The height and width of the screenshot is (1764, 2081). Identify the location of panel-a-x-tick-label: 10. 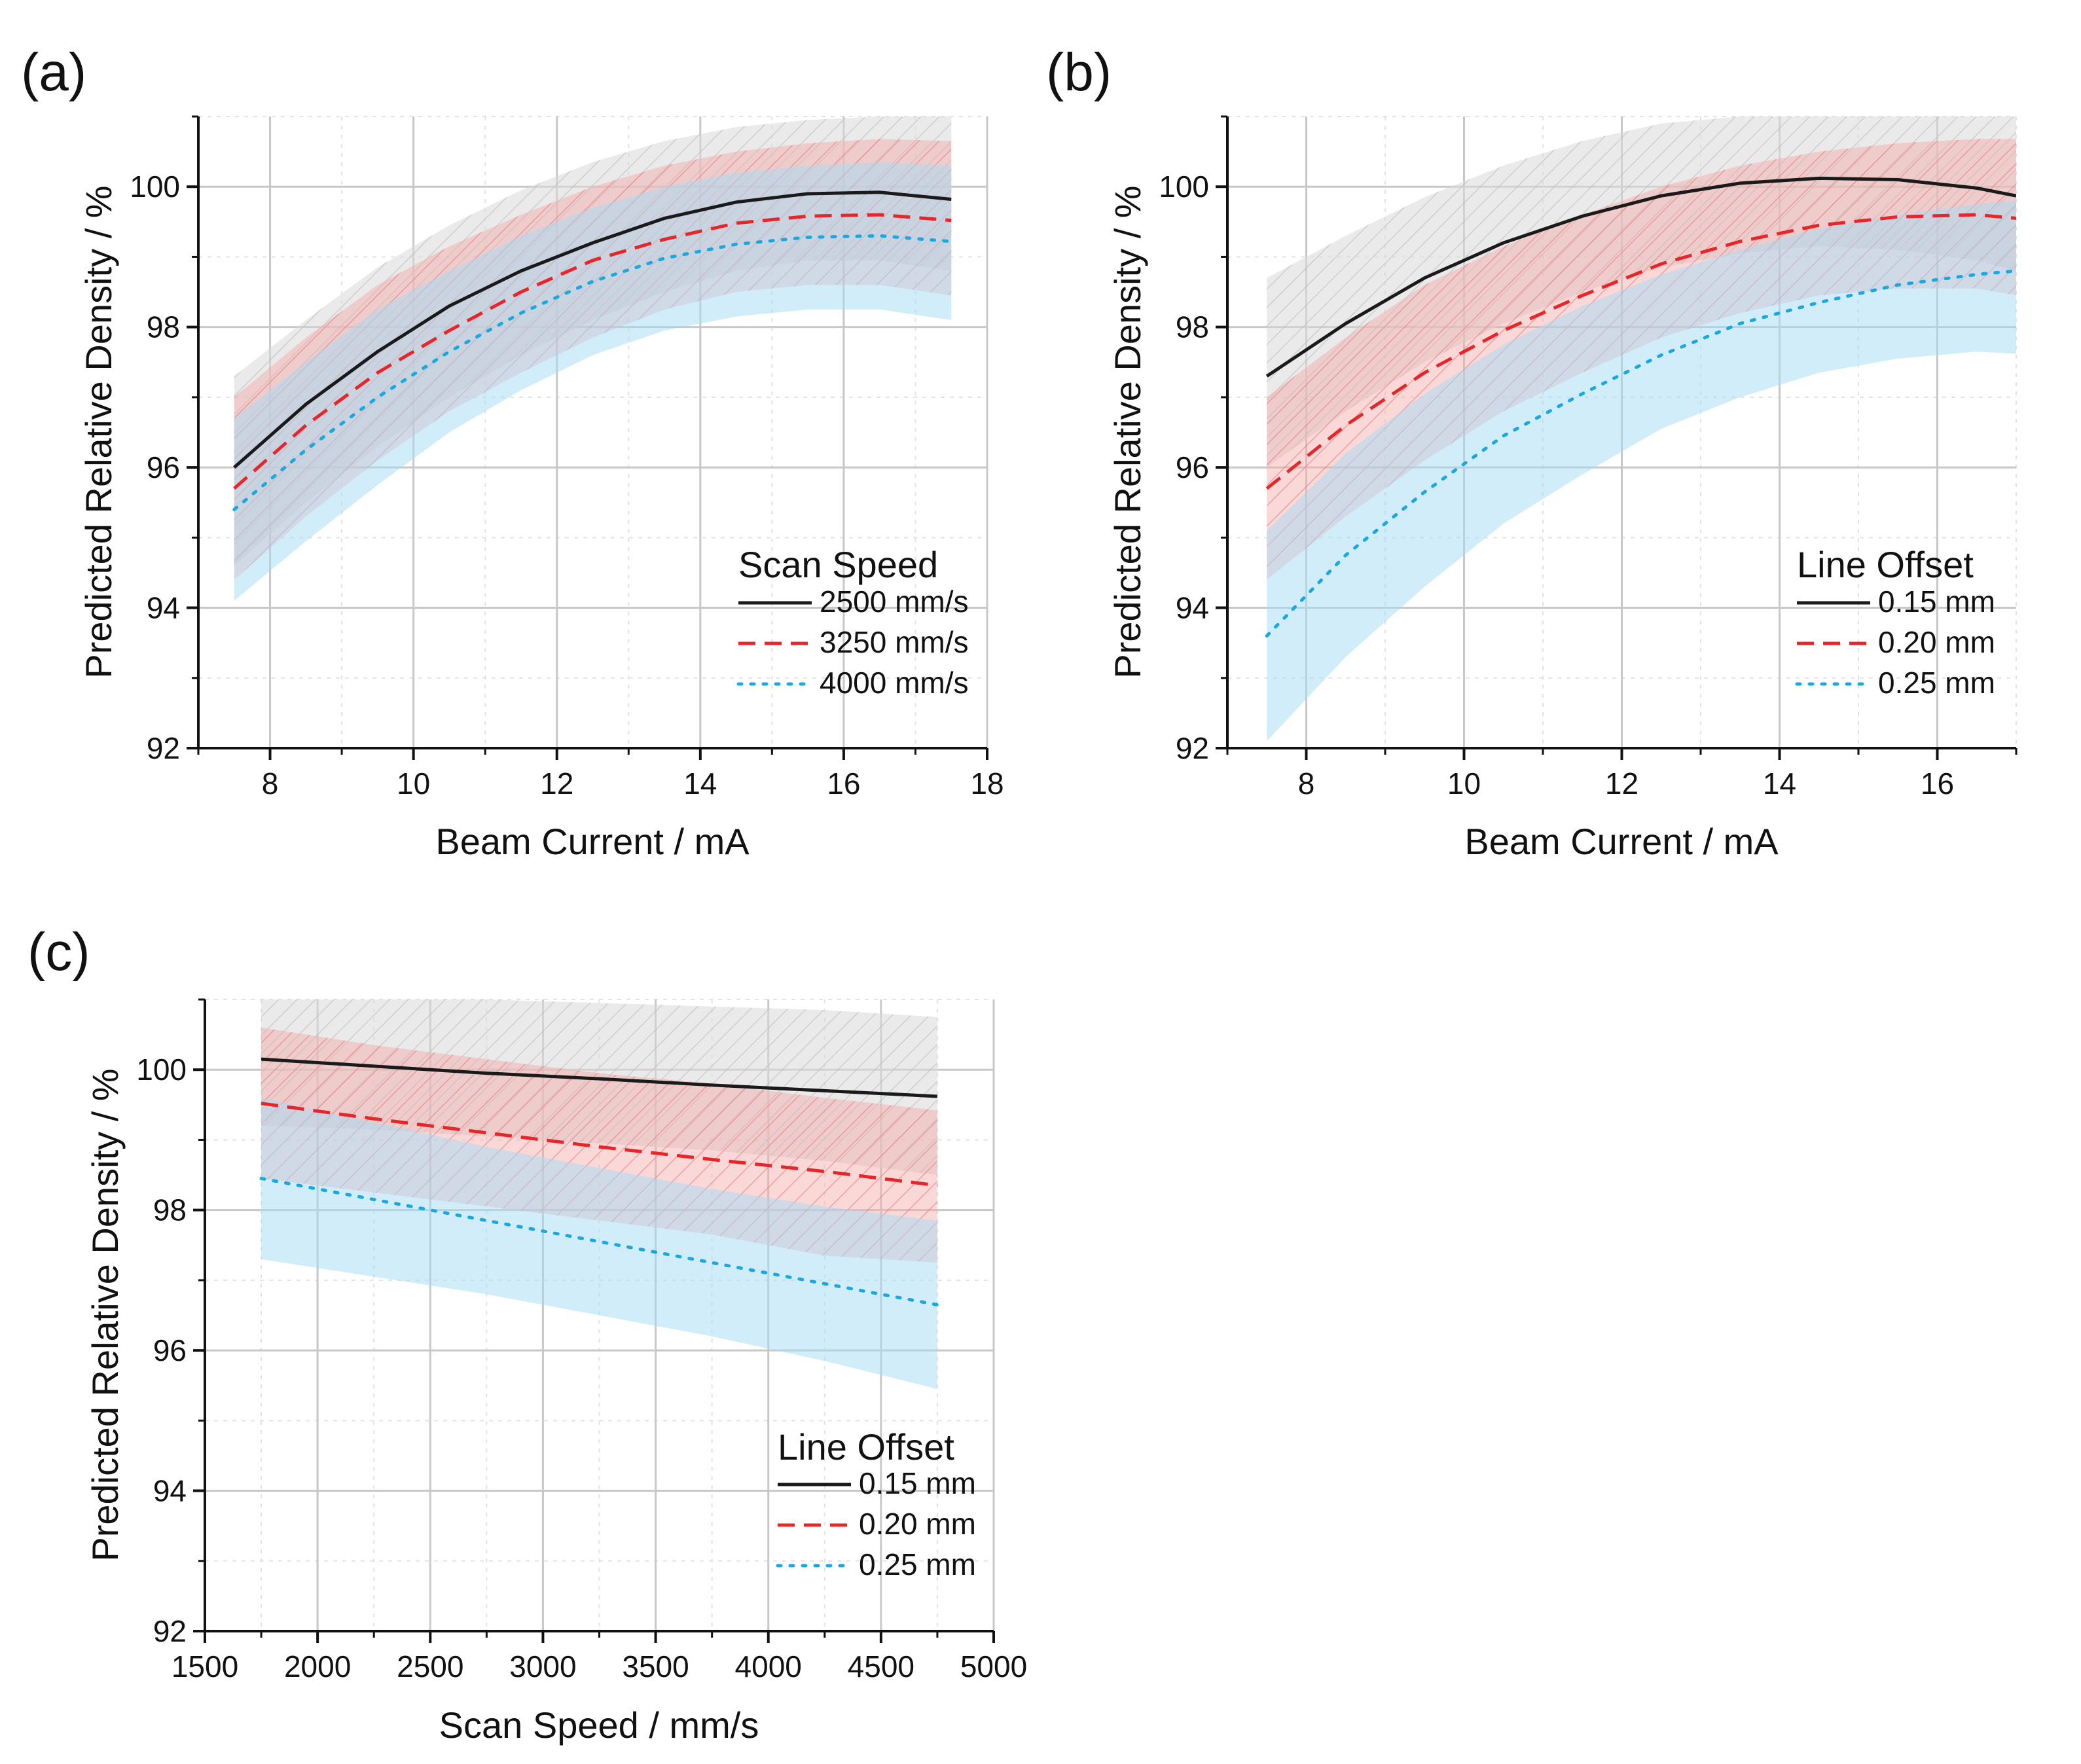
(414, 783).